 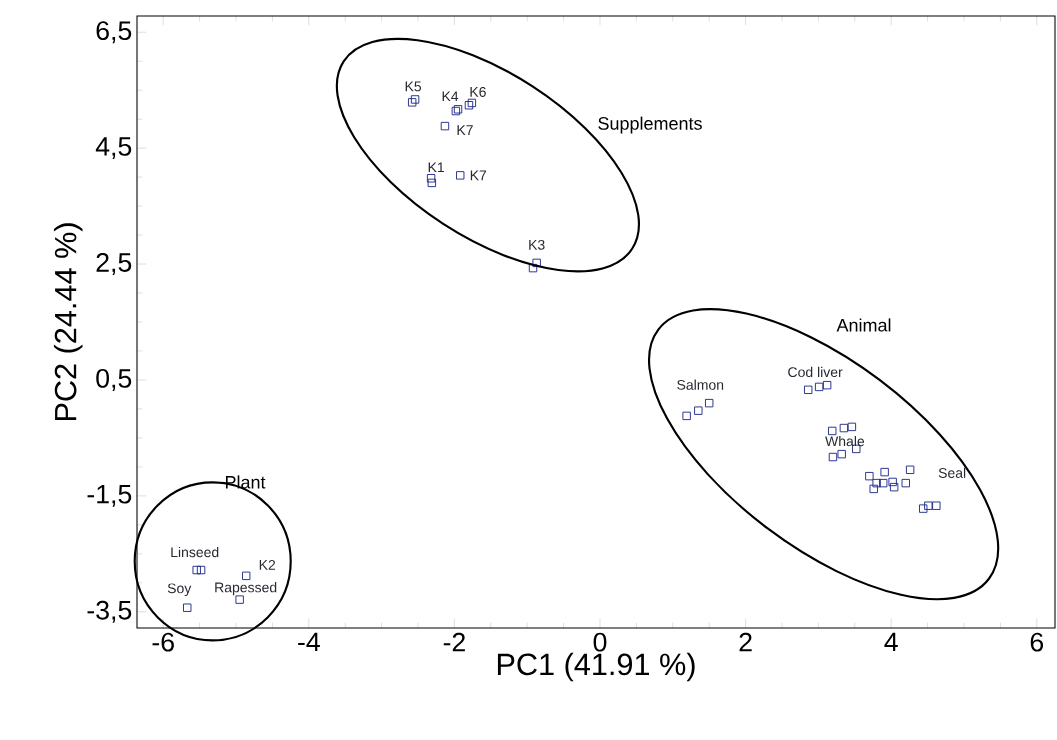 I want to click on annotation: K3, so click(x=537, y=244).